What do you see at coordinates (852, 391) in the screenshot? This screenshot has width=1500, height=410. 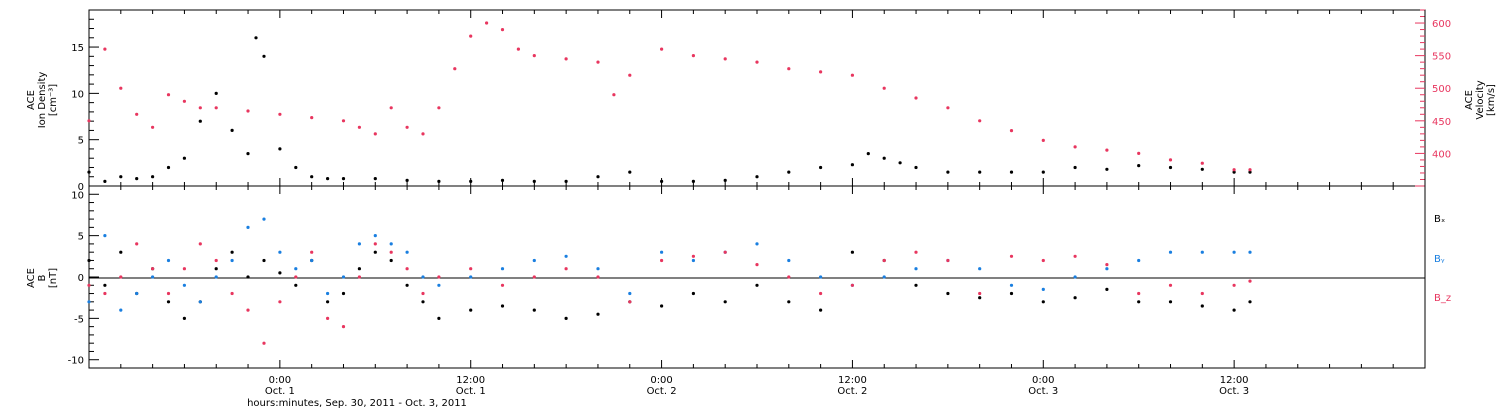 I see `xtick-sublabel: Oct. 2` at bounding box center [852, 391].